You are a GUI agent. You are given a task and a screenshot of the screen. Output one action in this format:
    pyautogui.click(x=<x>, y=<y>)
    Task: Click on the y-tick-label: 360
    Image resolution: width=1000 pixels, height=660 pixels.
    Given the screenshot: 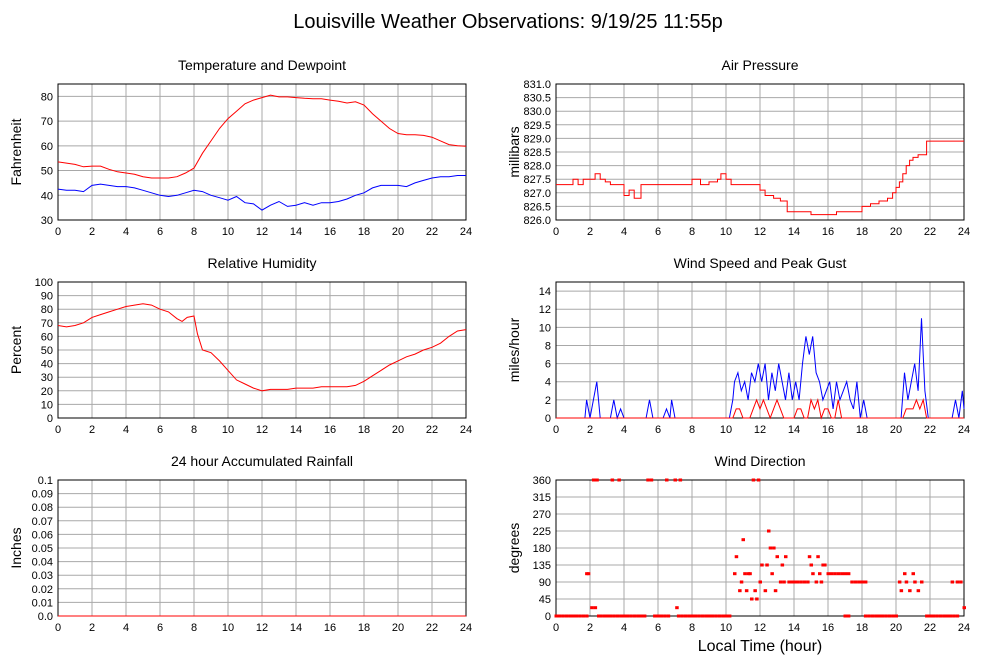 What is the action you would take?
    pyautogui.click(x=542, y=481)
    